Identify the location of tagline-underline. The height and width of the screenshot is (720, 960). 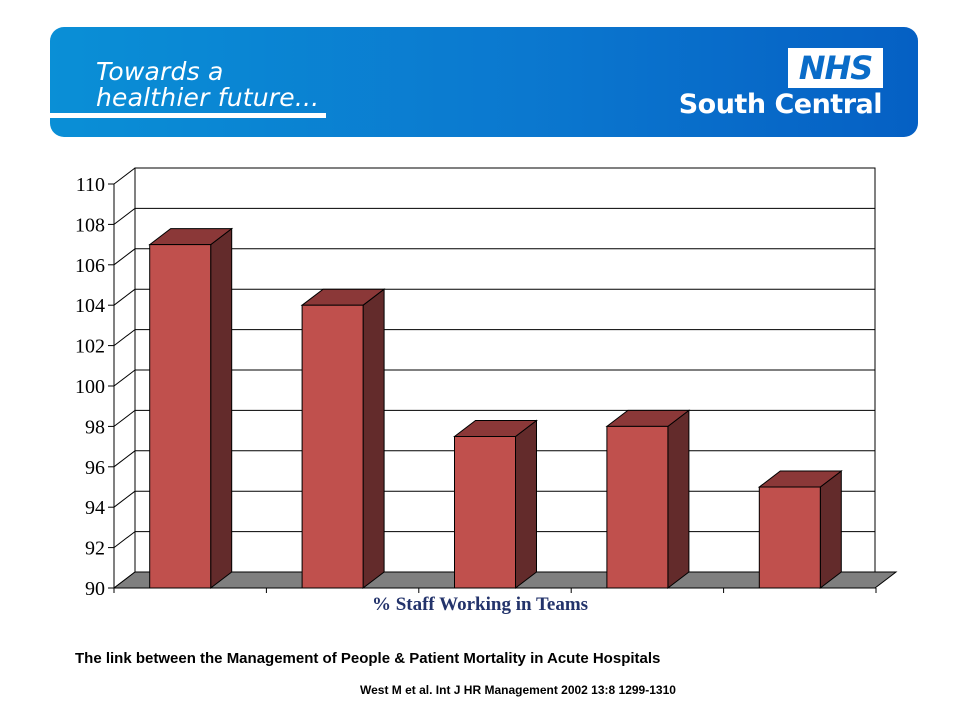
(188, 115).